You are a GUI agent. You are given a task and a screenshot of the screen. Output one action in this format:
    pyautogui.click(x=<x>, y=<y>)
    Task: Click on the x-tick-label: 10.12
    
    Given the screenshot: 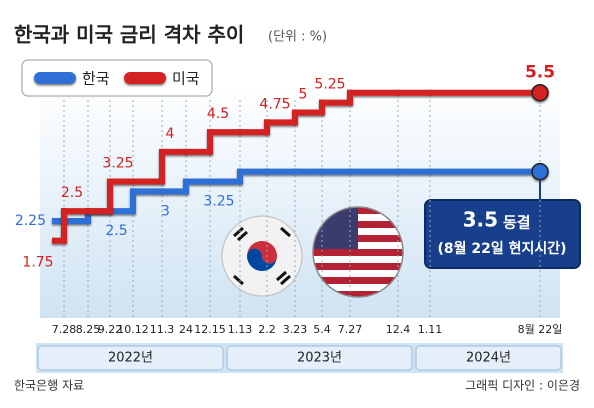 What is the action you would take?
    pyautogui.click(x=133, y=329)
    